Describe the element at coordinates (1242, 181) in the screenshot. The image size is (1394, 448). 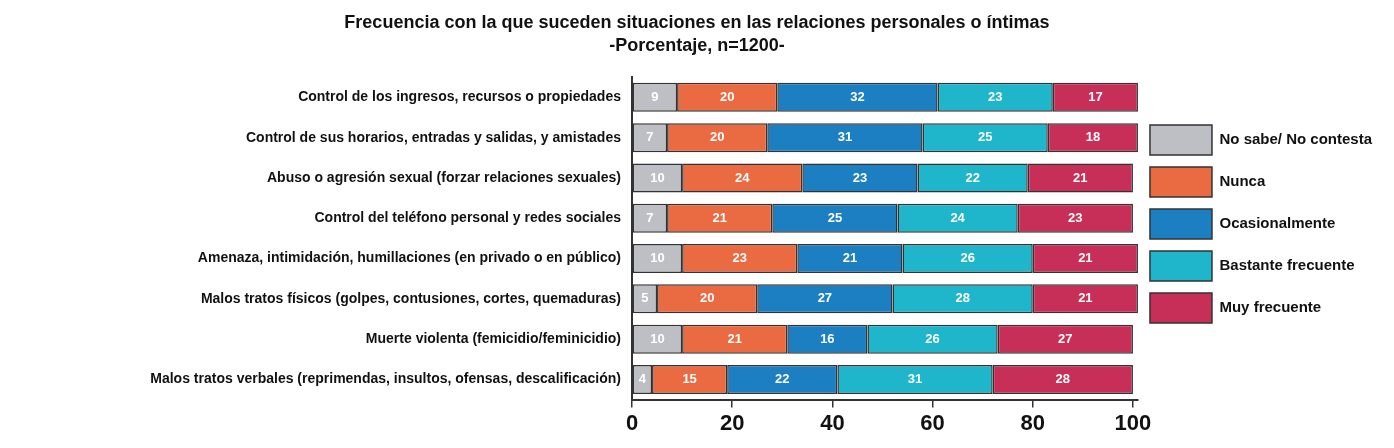
I see `legend-label: Nunca` at that location.